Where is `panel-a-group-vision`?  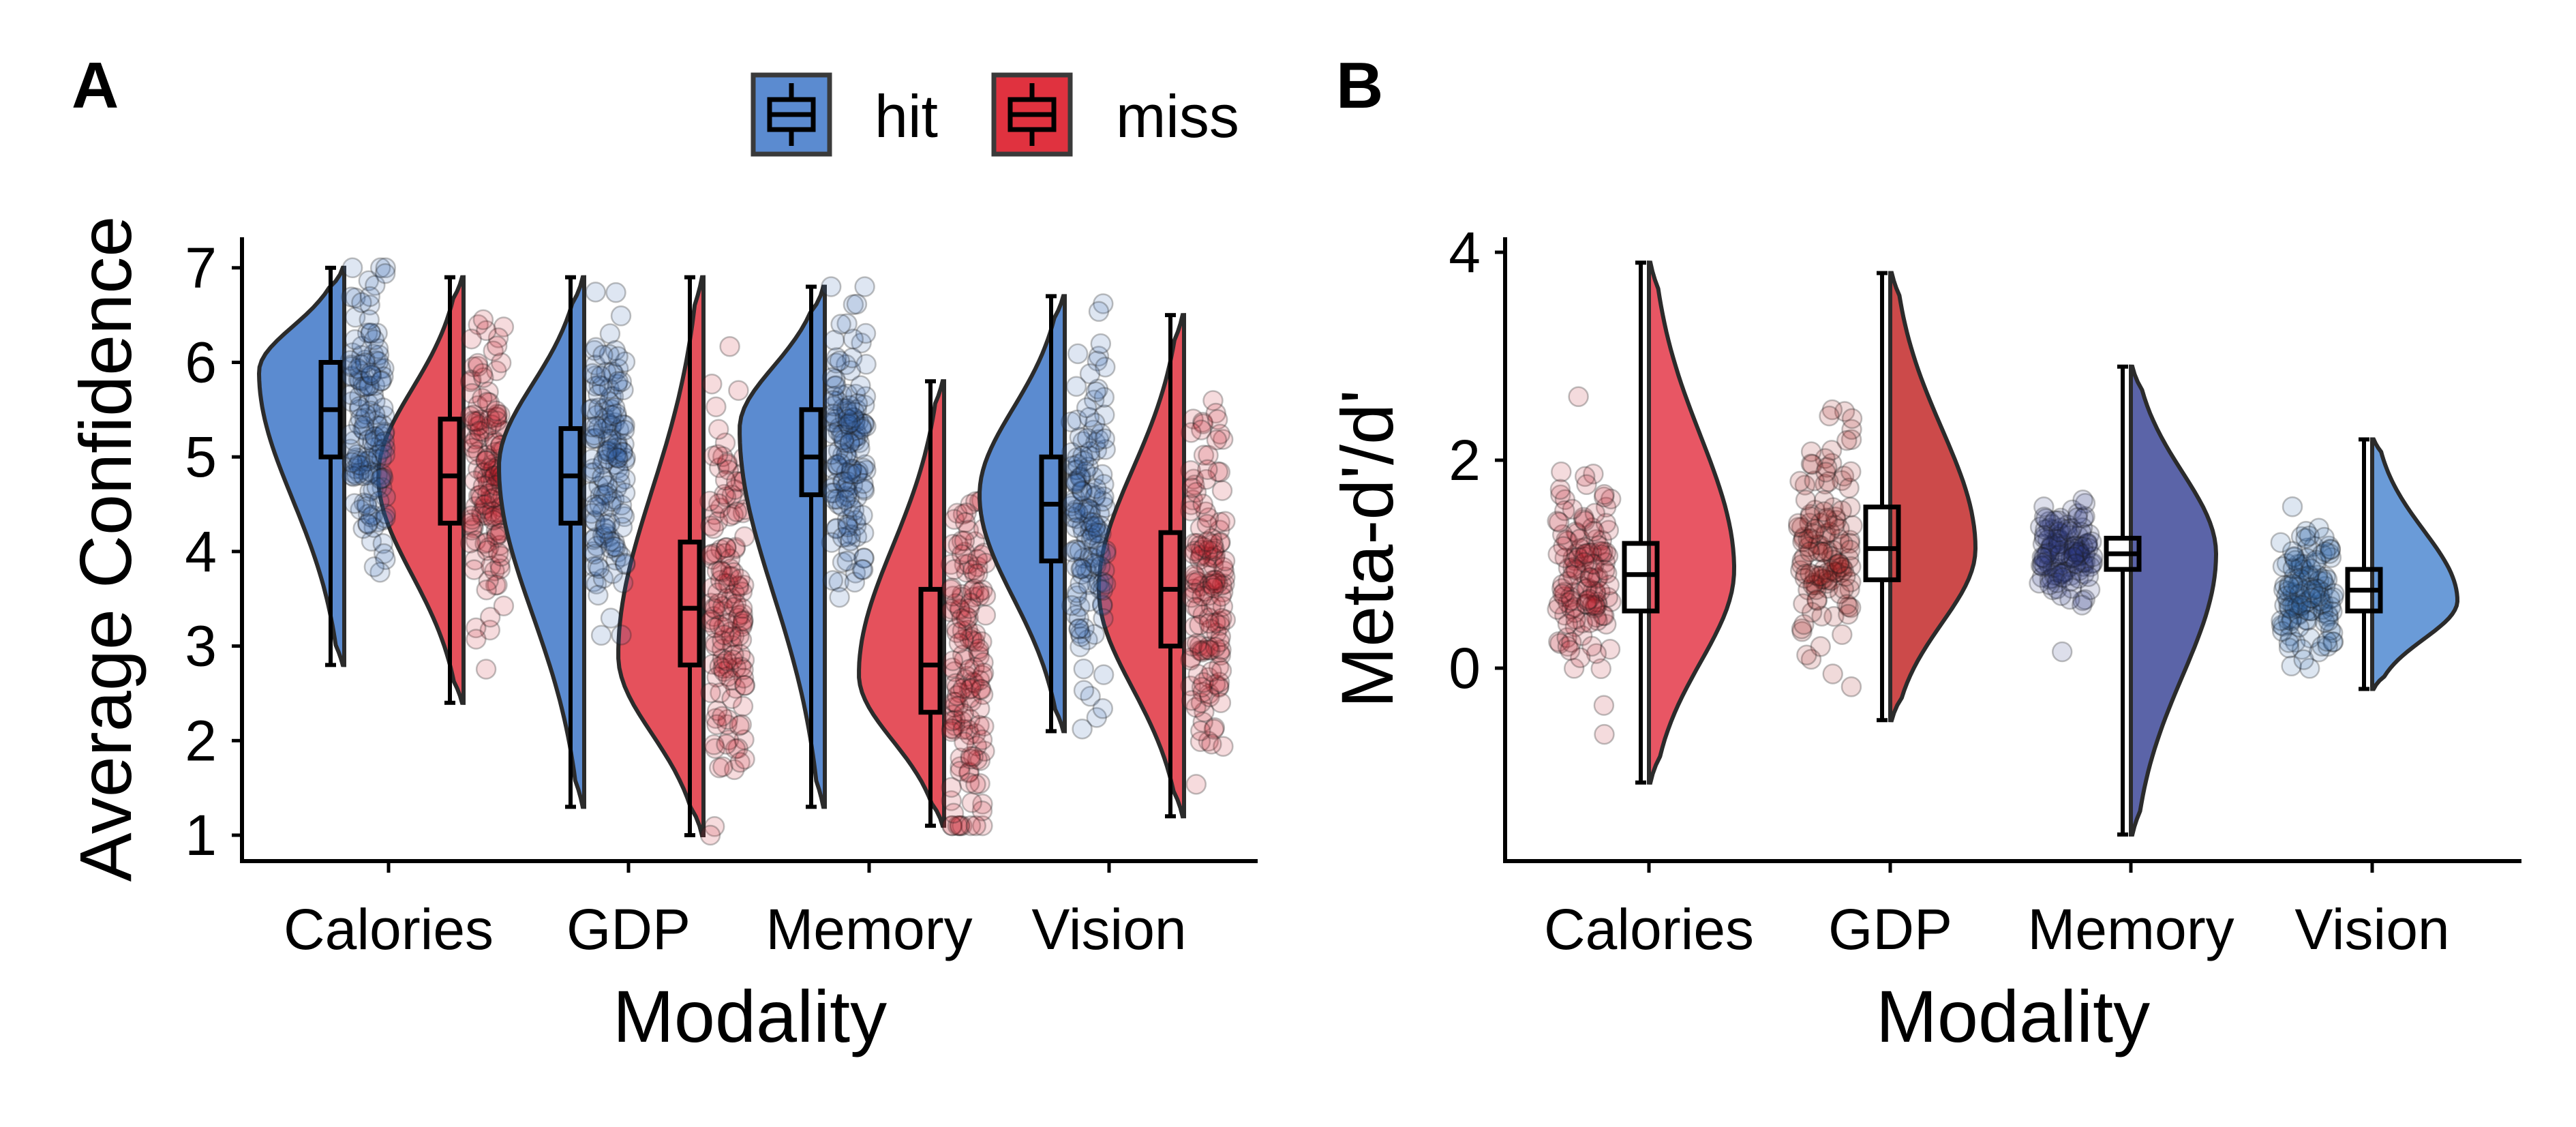
panel-a-group-vision is located at coordinates (1107, 556).